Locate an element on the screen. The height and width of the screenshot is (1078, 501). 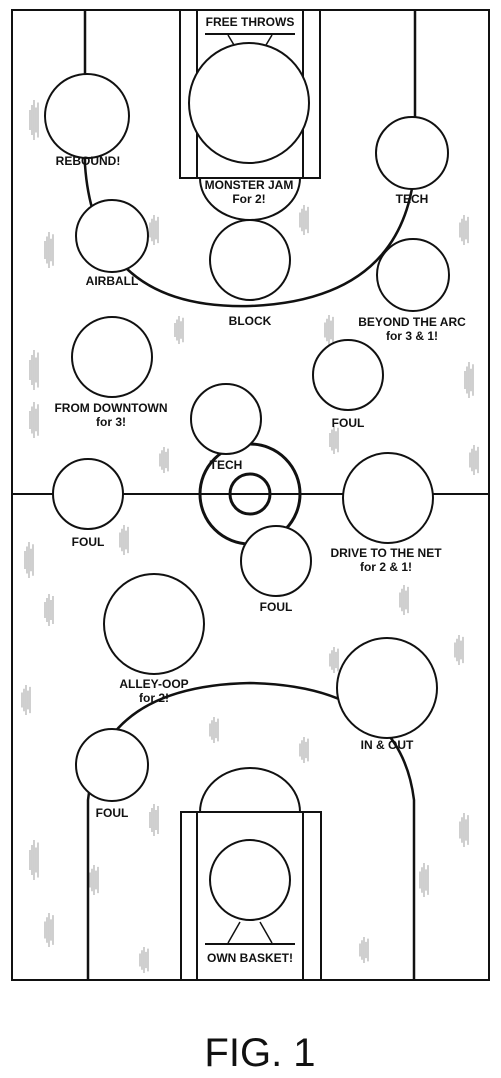
label-tech-center: TECH is located at coordinates (226, 465).